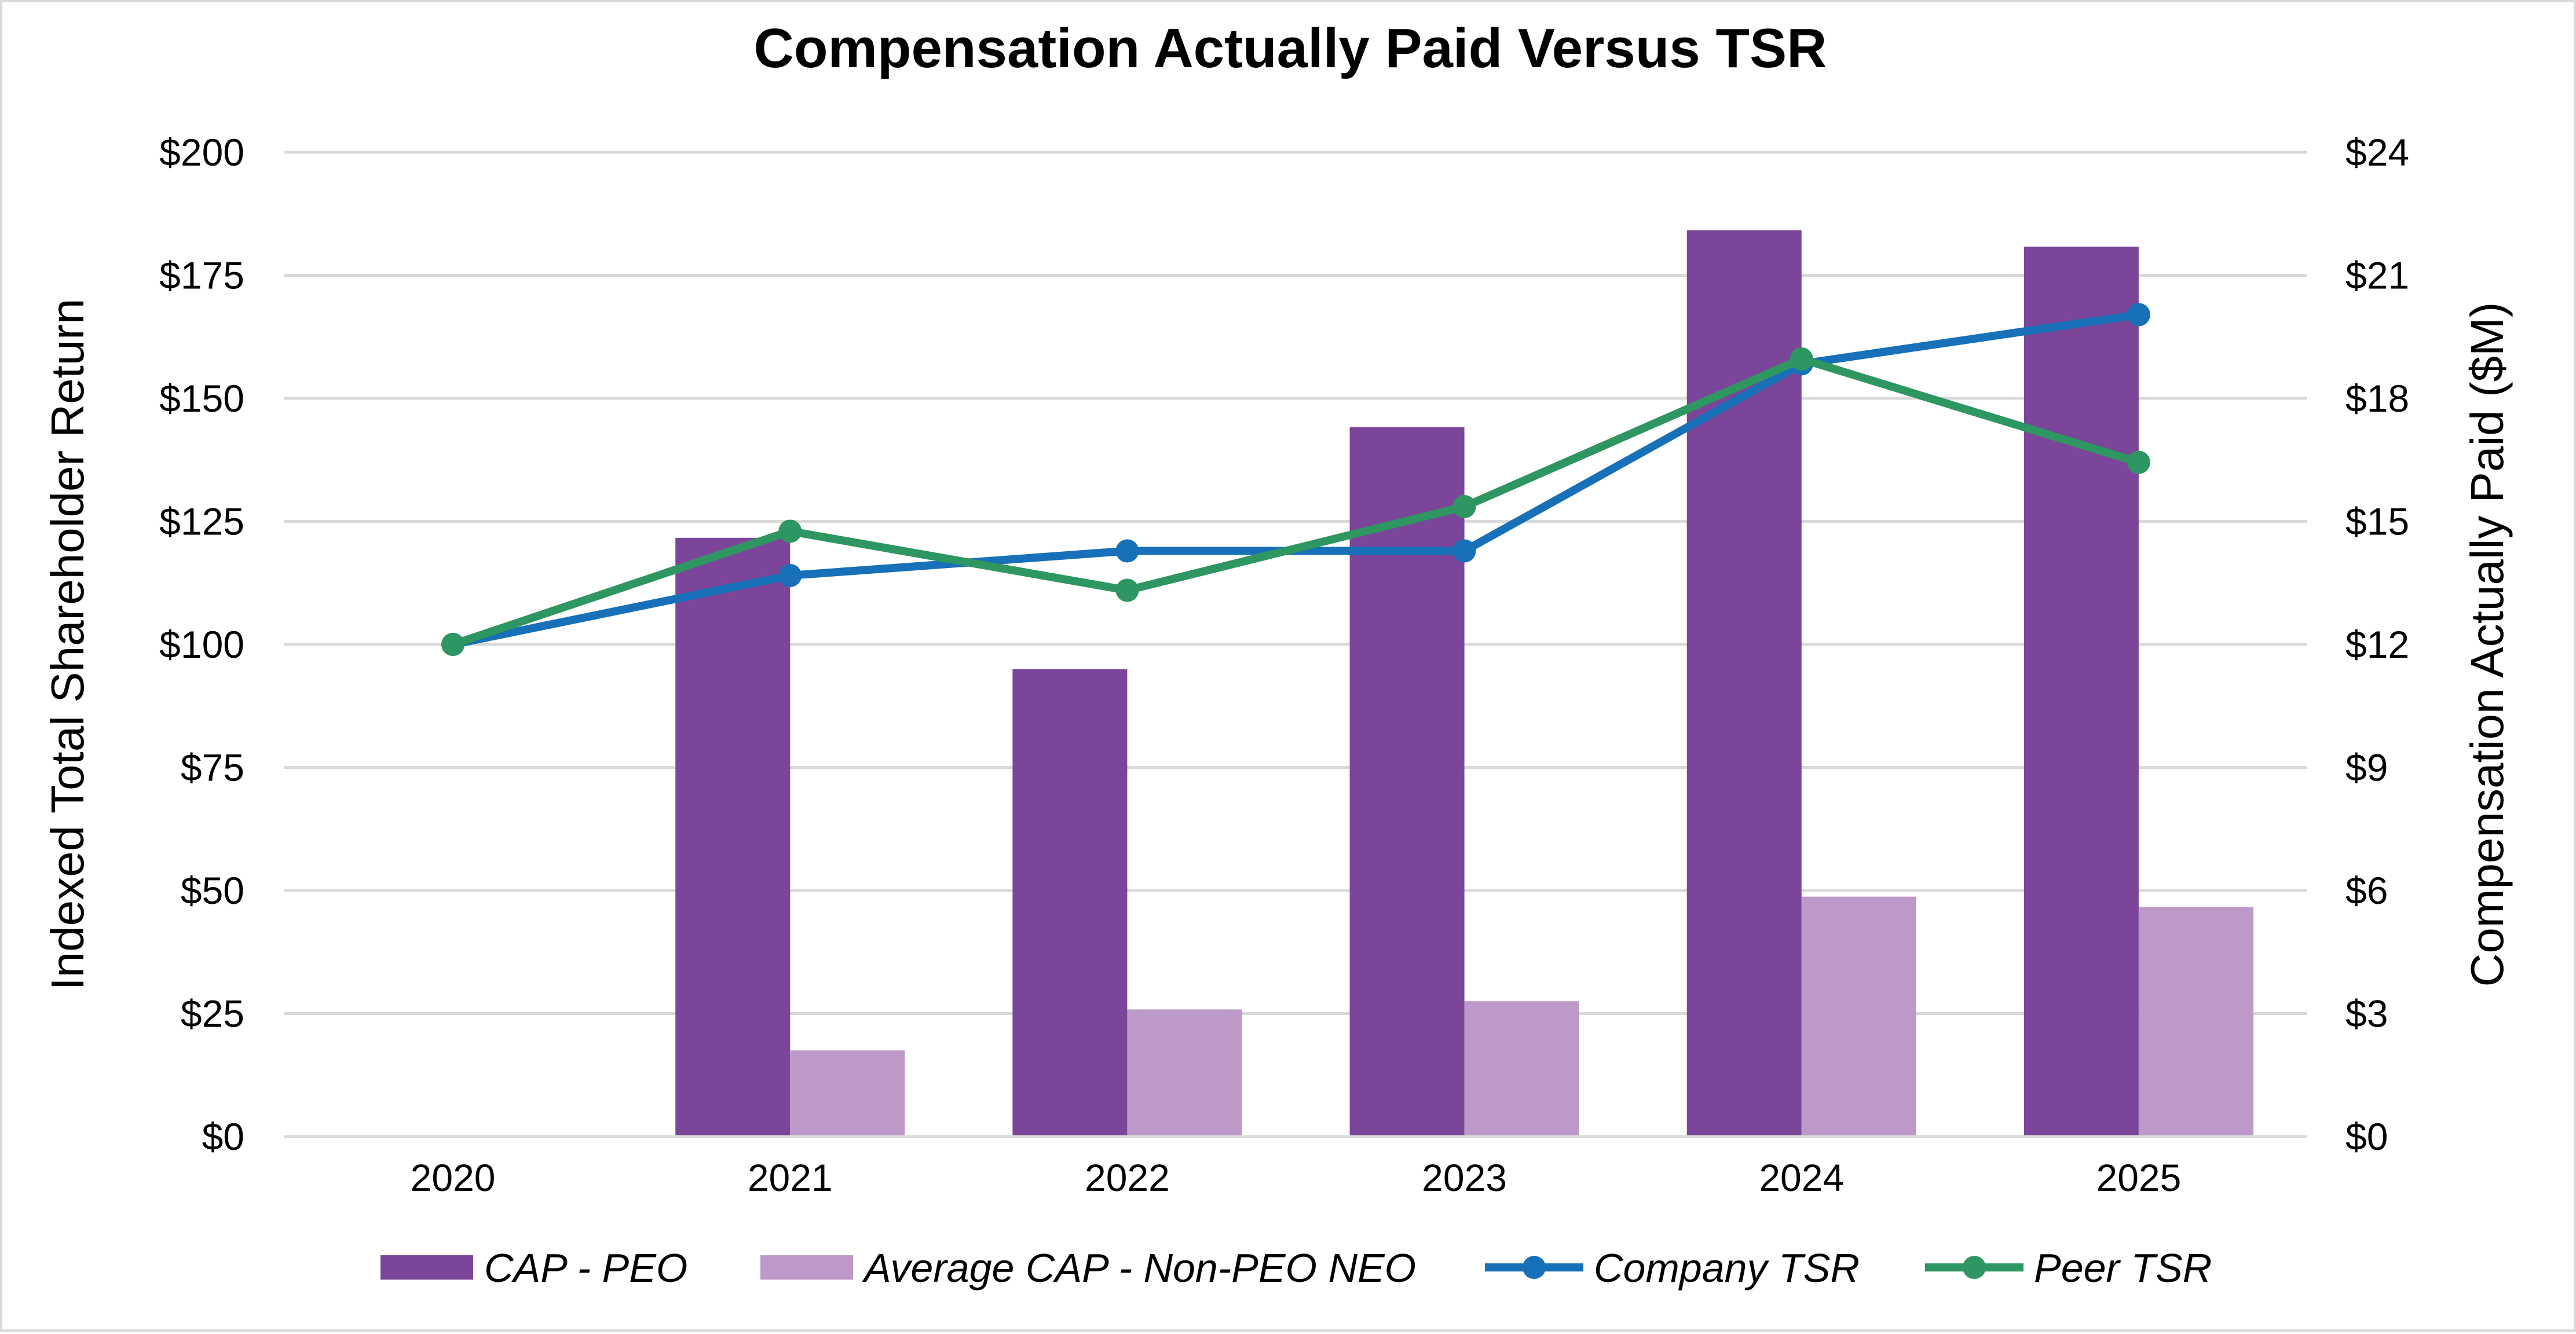 Image resolution: width=2576 pixels, height=1334 pixels. What do you see at coordinates (585, 1268) in the screenshot?
I see `legend-cap-peo-label: CAP - PEO` at bounding box center [585, 1268].